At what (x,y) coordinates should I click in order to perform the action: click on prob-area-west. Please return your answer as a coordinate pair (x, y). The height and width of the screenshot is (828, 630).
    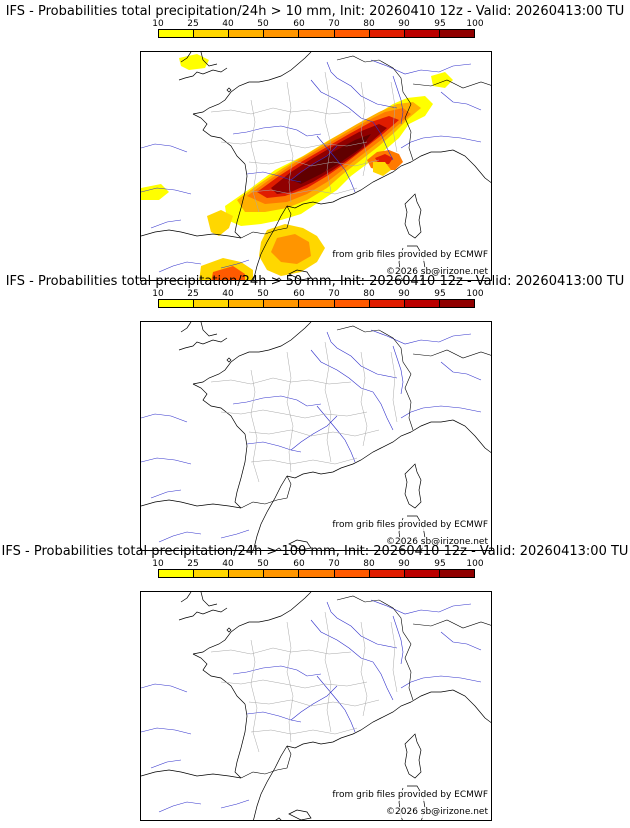
    Looking at the image, I should click on (155, 192).